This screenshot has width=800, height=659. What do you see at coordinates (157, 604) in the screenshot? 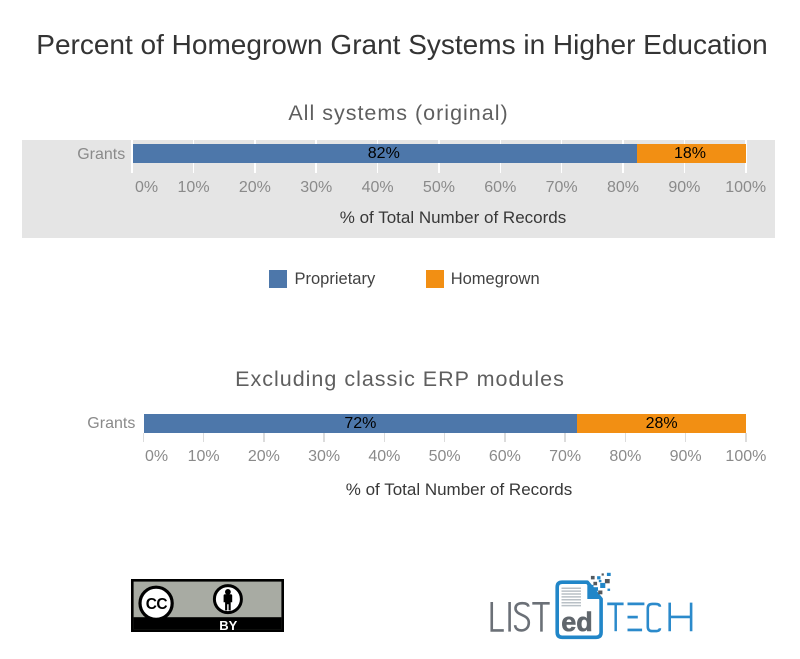
I see `svg-text: CC` at bounding box center [157, 604].